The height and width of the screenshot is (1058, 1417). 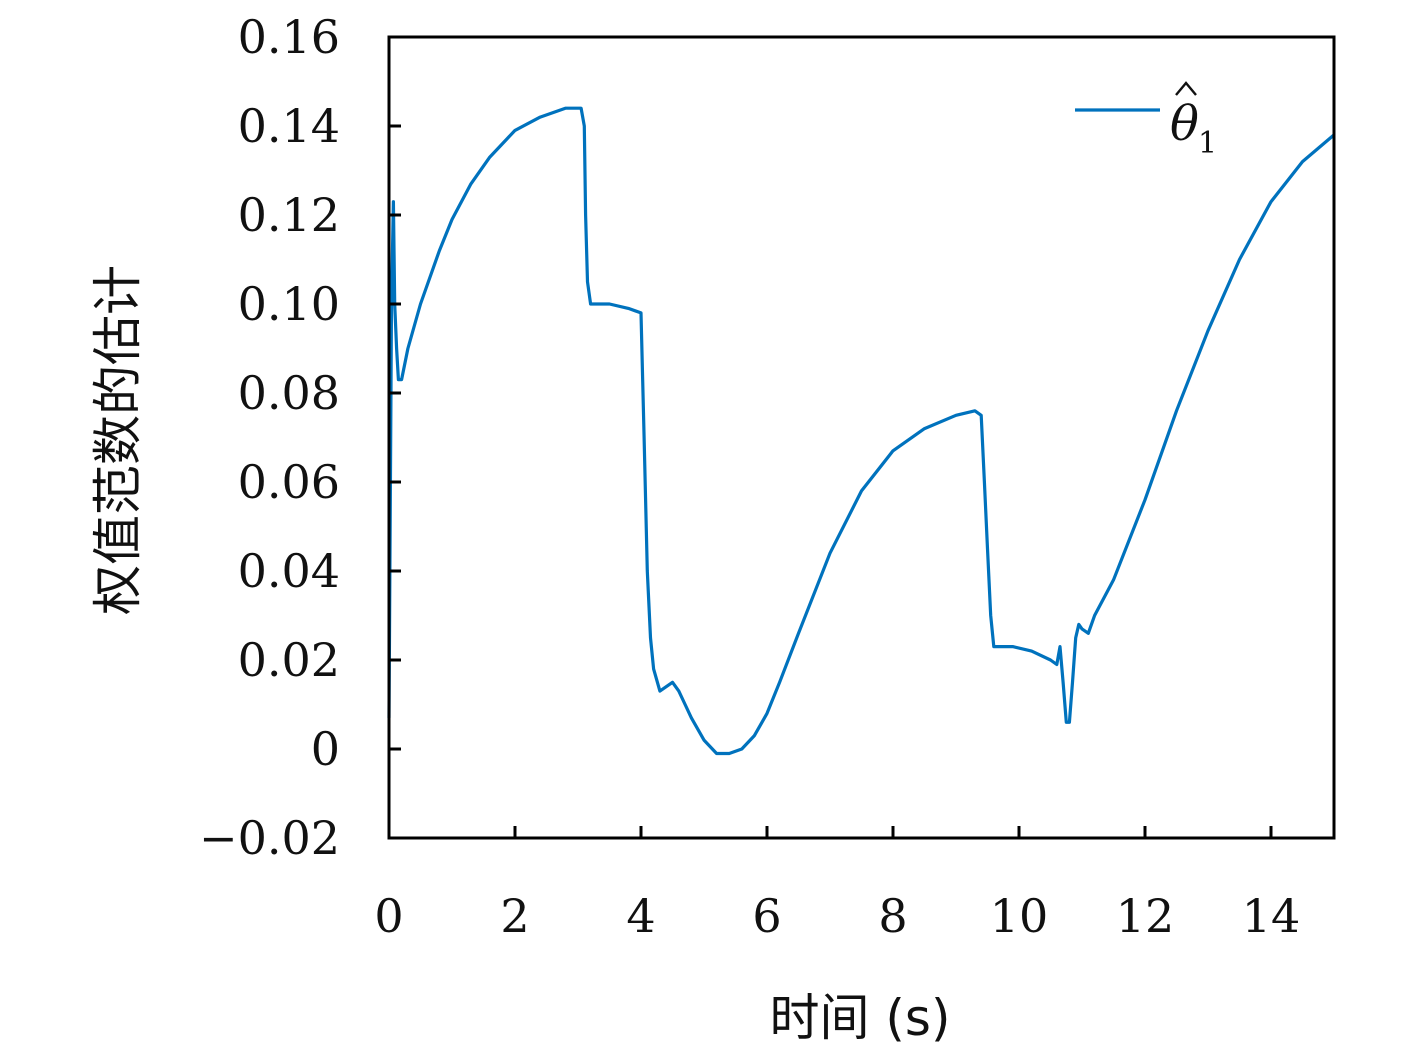 What do you see at coordinates (289, 393) in the screenshot?
I see `y-tick-label: 0.08` at bounding box center [289, 393].